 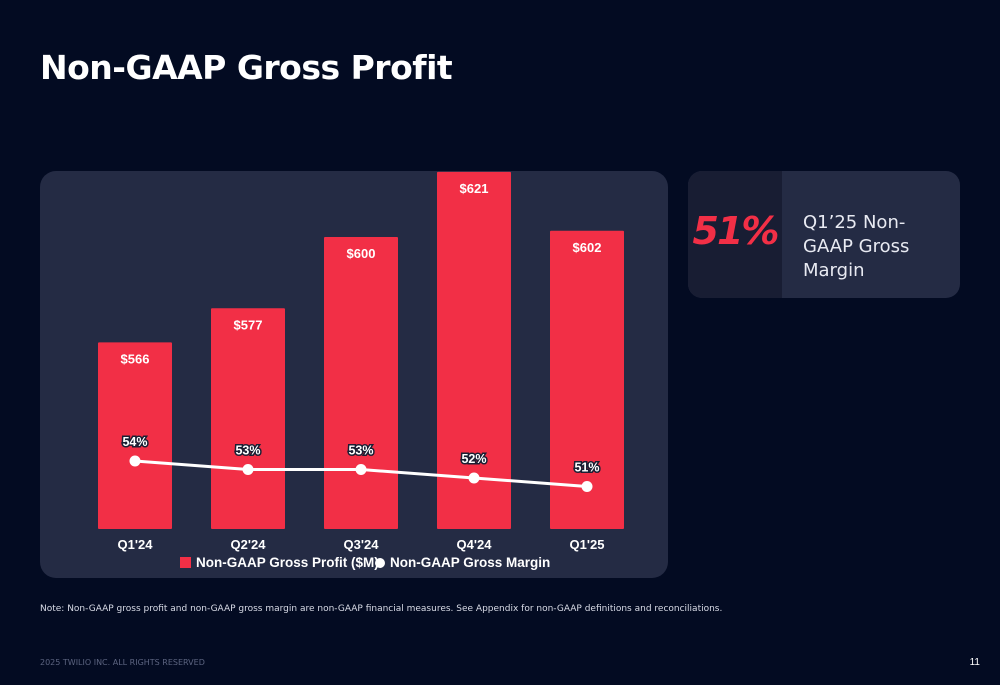 I want to click on legend-swatch-bar, so click(x=185, y=562).